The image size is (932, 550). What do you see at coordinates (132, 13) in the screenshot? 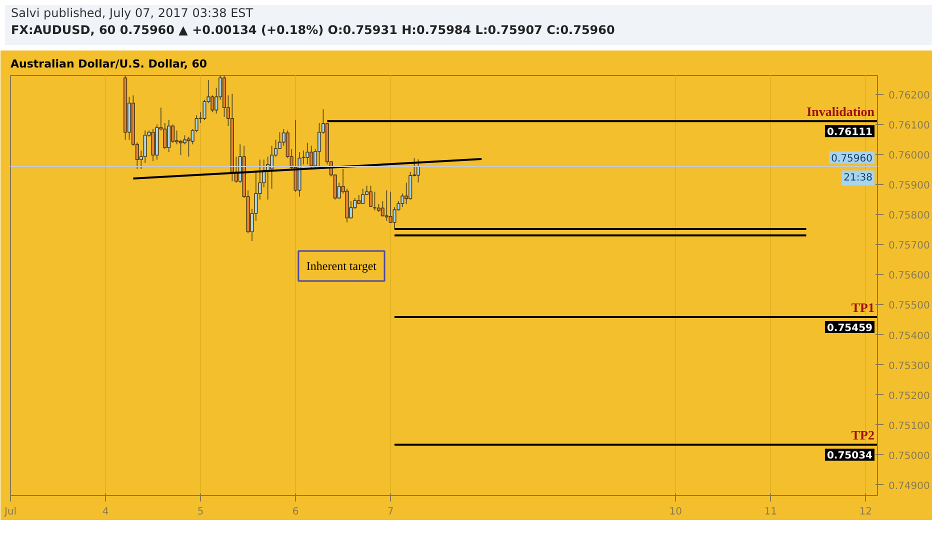
I see `chart-title: Salvi published, July 07, 2017 03:38 EST` at bounding box center [132, 13].